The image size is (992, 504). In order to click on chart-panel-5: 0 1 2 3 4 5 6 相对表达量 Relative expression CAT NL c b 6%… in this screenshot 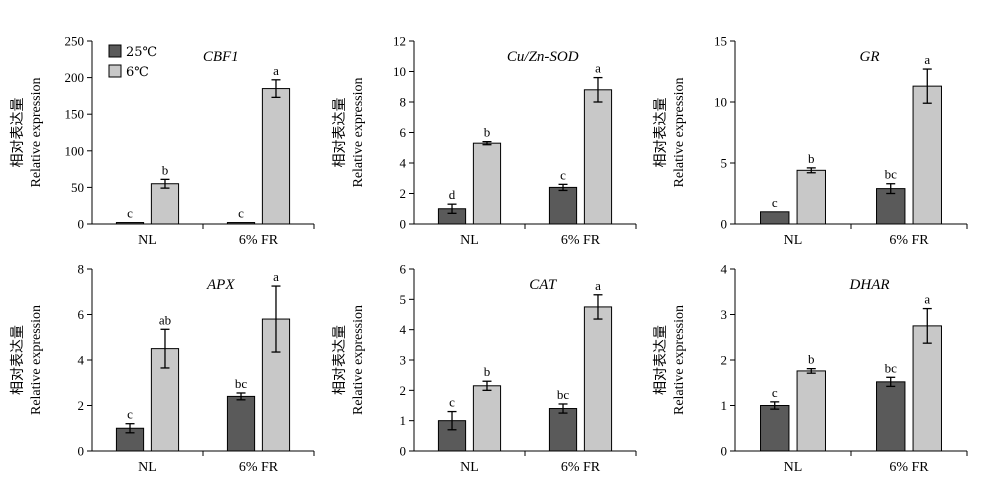, I will do `click(484, 368)`.